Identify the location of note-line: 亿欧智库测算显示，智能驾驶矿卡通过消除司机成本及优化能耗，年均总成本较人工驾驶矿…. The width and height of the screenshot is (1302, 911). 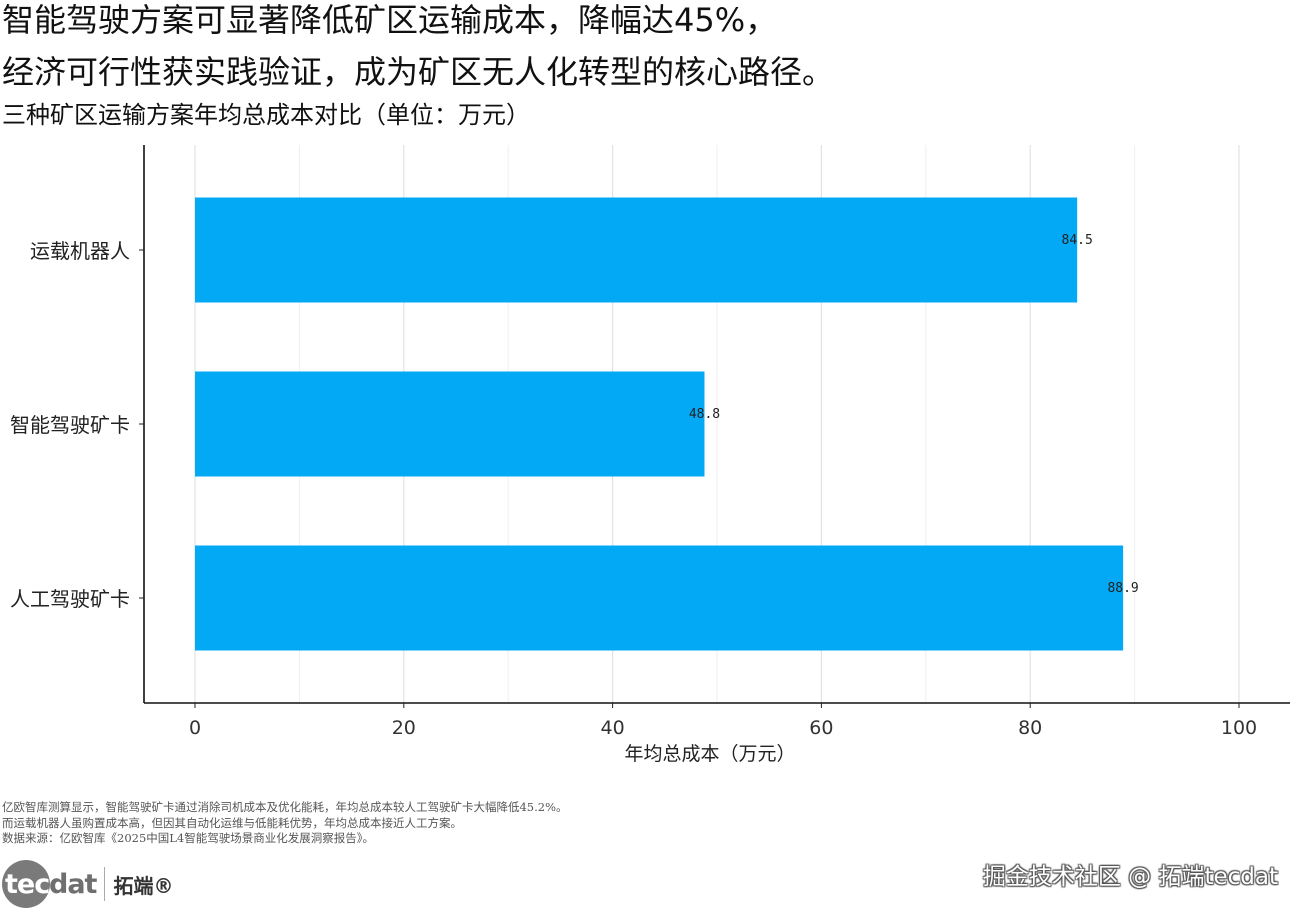
(285, 807).